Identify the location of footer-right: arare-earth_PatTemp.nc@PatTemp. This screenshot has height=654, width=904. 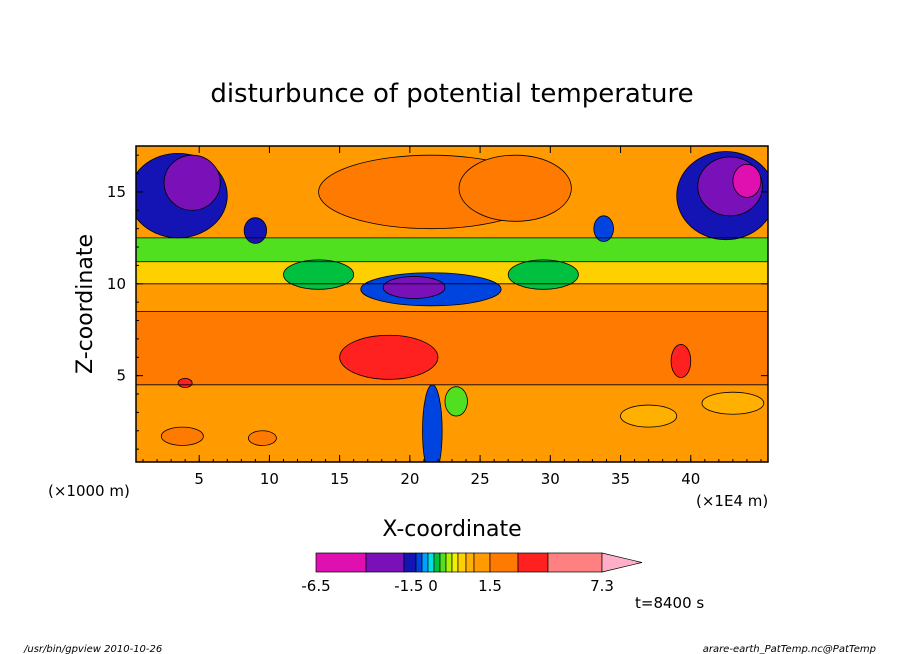
(789, 649).